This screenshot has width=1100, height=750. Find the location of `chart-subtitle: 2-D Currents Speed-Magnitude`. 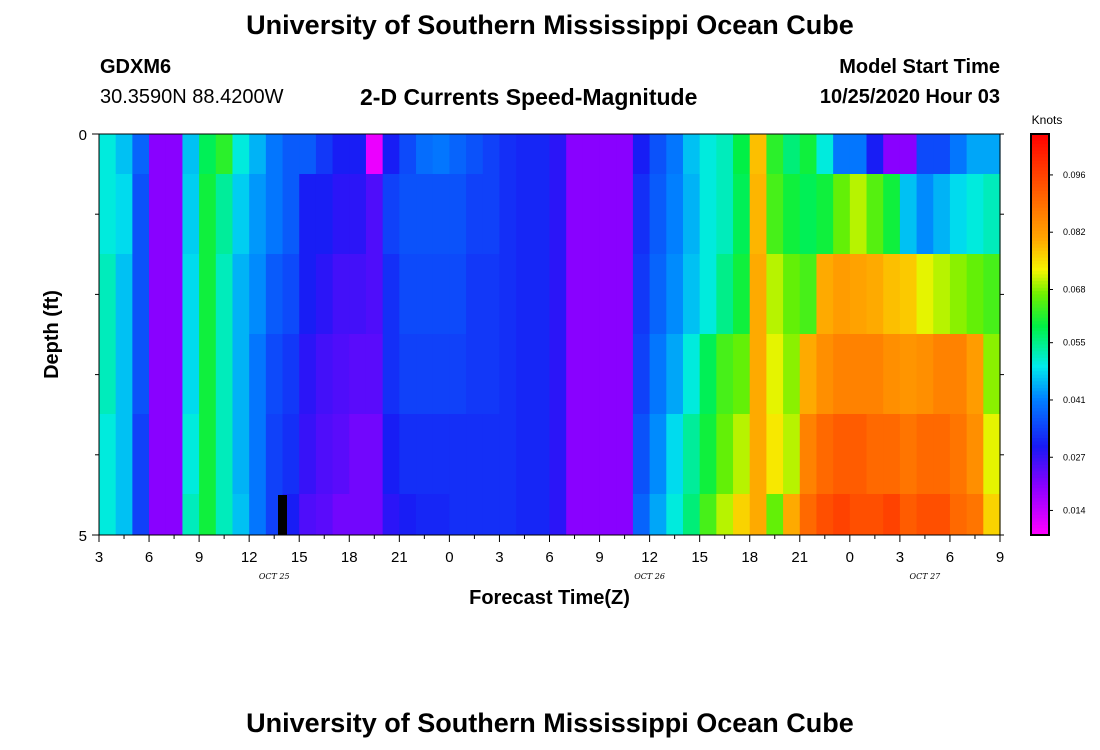

chart-subtitle: 2-D Currents Speed-Magnitude is located at coordinates (529, 97).